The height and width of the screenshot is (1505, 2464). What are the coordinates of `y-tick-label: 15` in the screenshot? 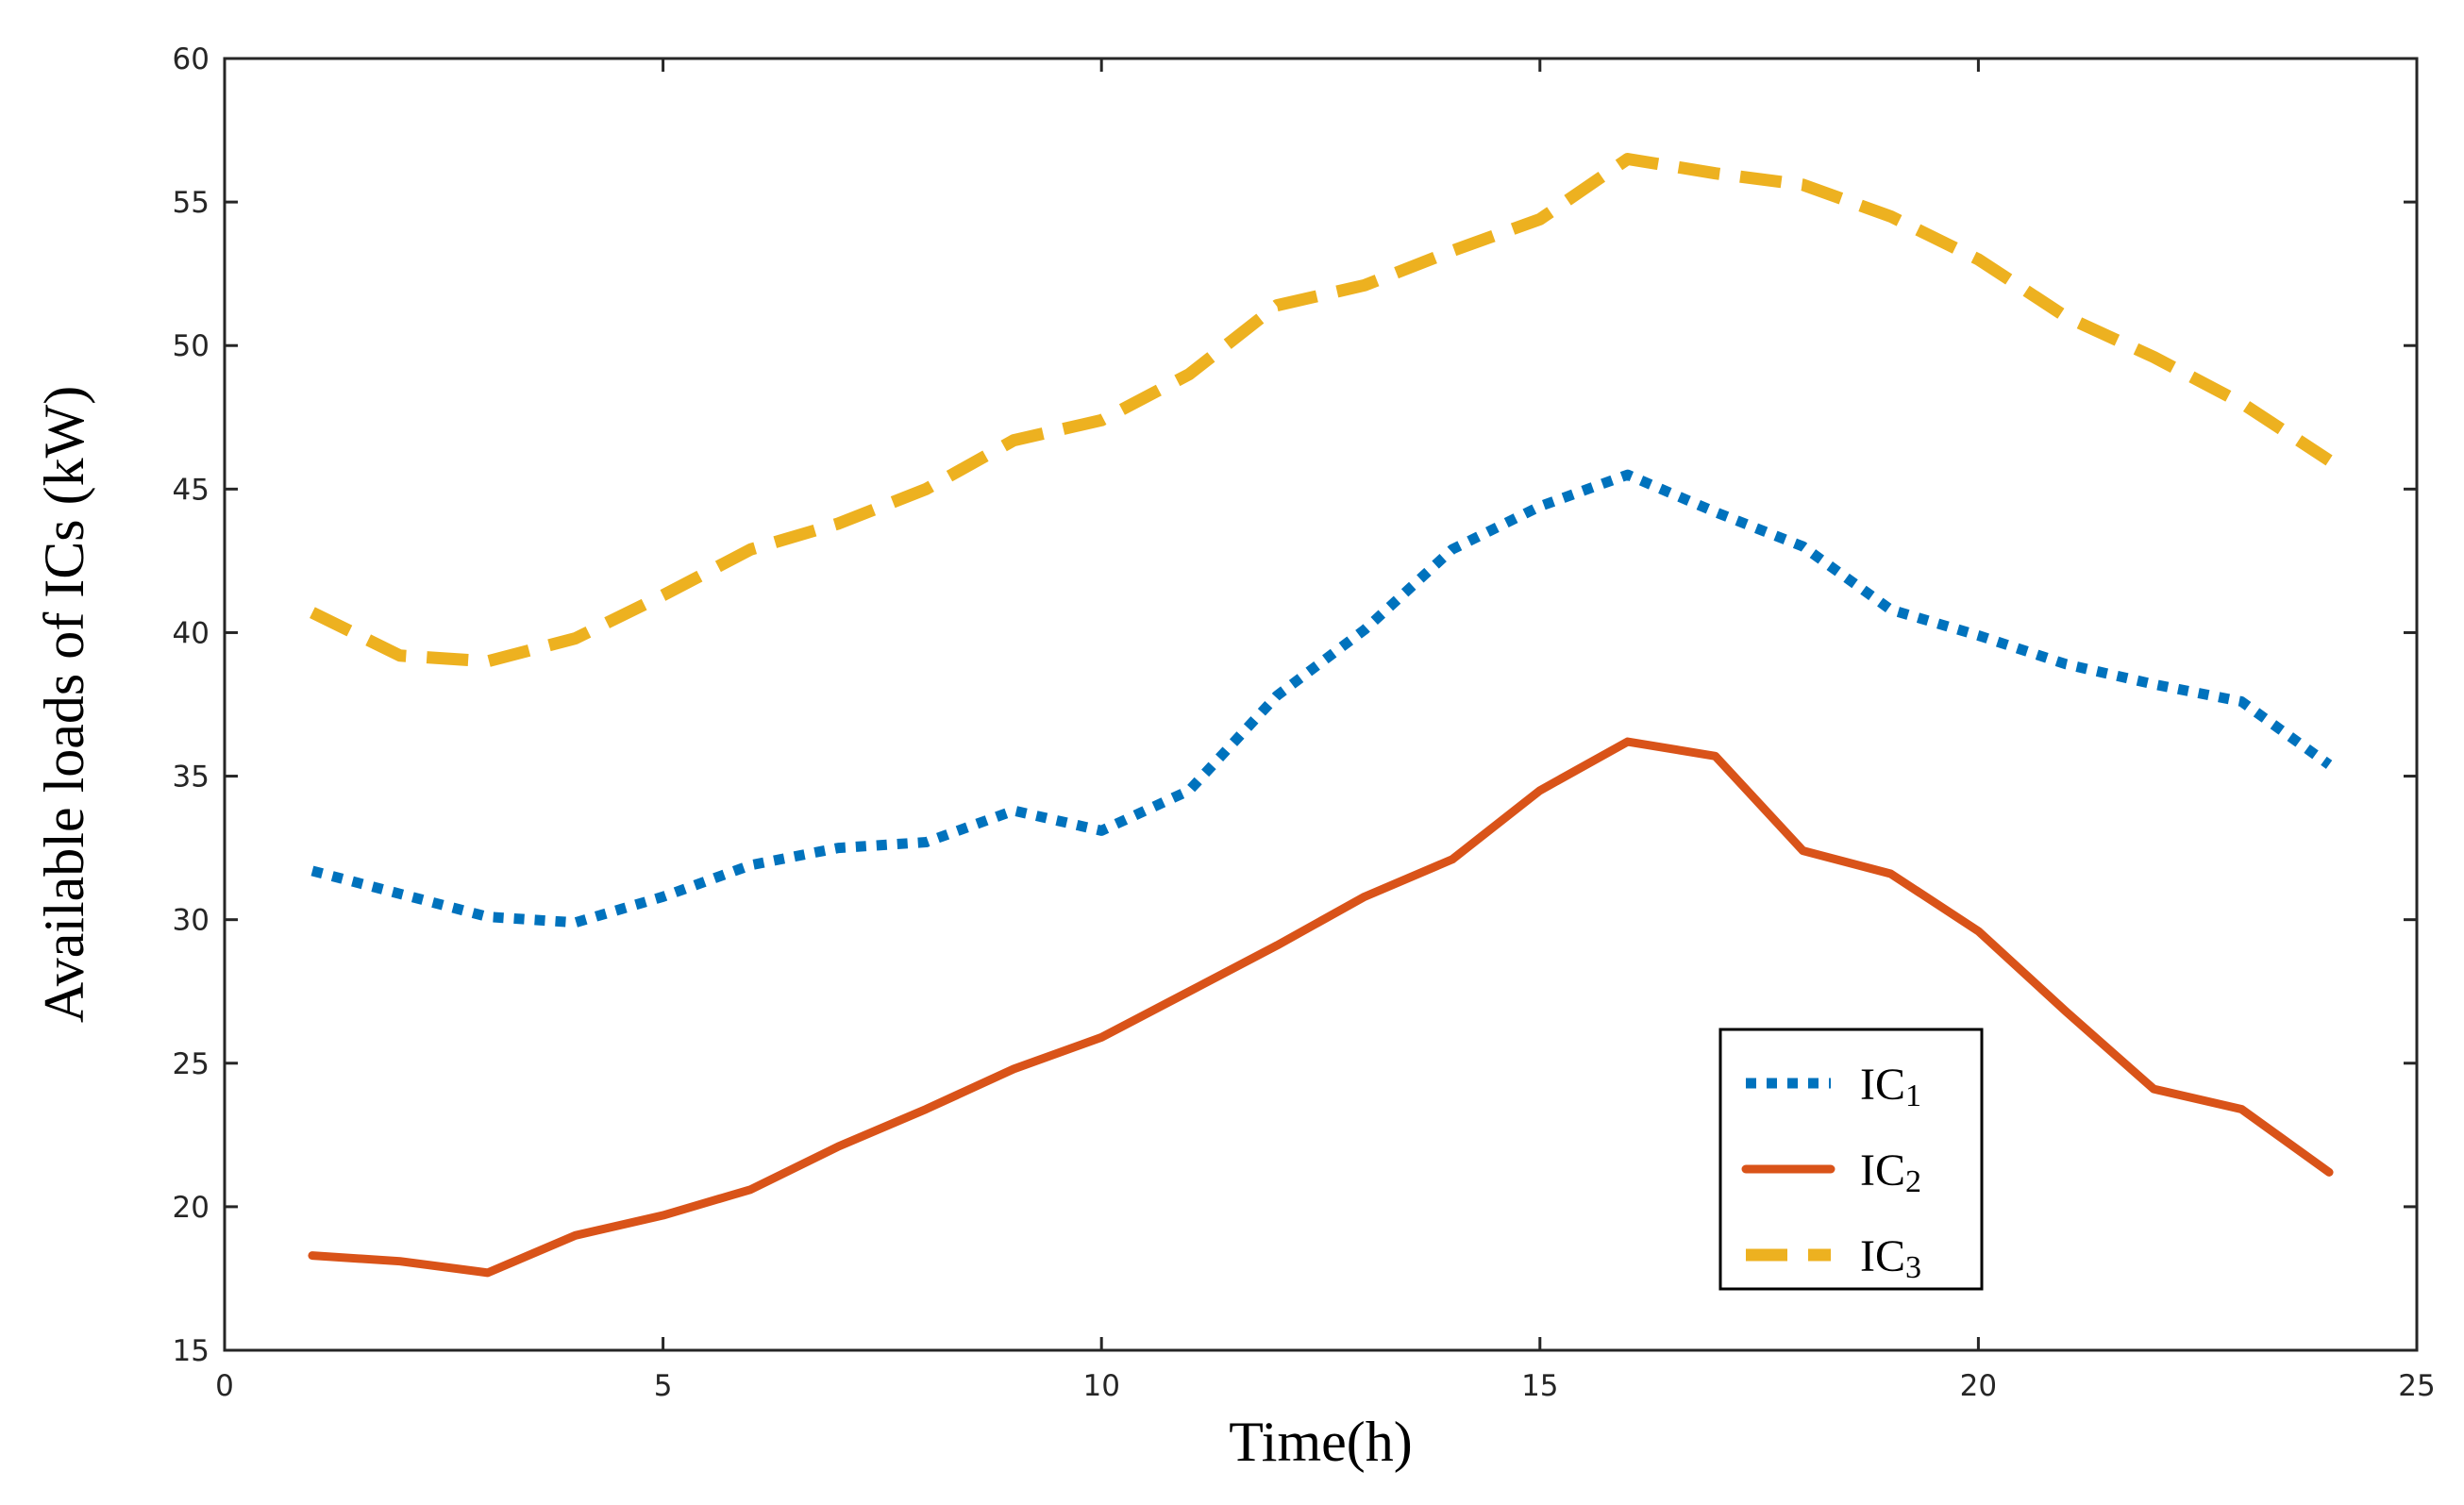 It's located at (191, 1351).